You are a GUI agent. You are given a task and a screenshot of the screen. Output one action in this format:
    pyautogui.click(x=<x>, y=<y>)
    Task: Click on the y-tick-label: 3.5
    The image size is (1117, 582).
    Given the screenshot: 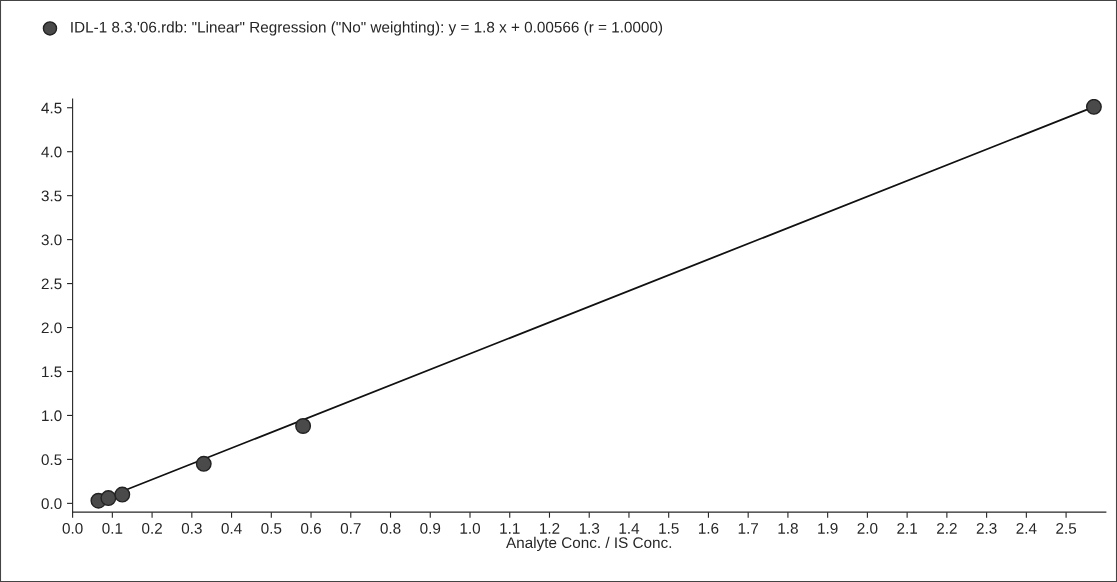 What is the action you would take?
    pyautogui.click(x=51, y=196)
    